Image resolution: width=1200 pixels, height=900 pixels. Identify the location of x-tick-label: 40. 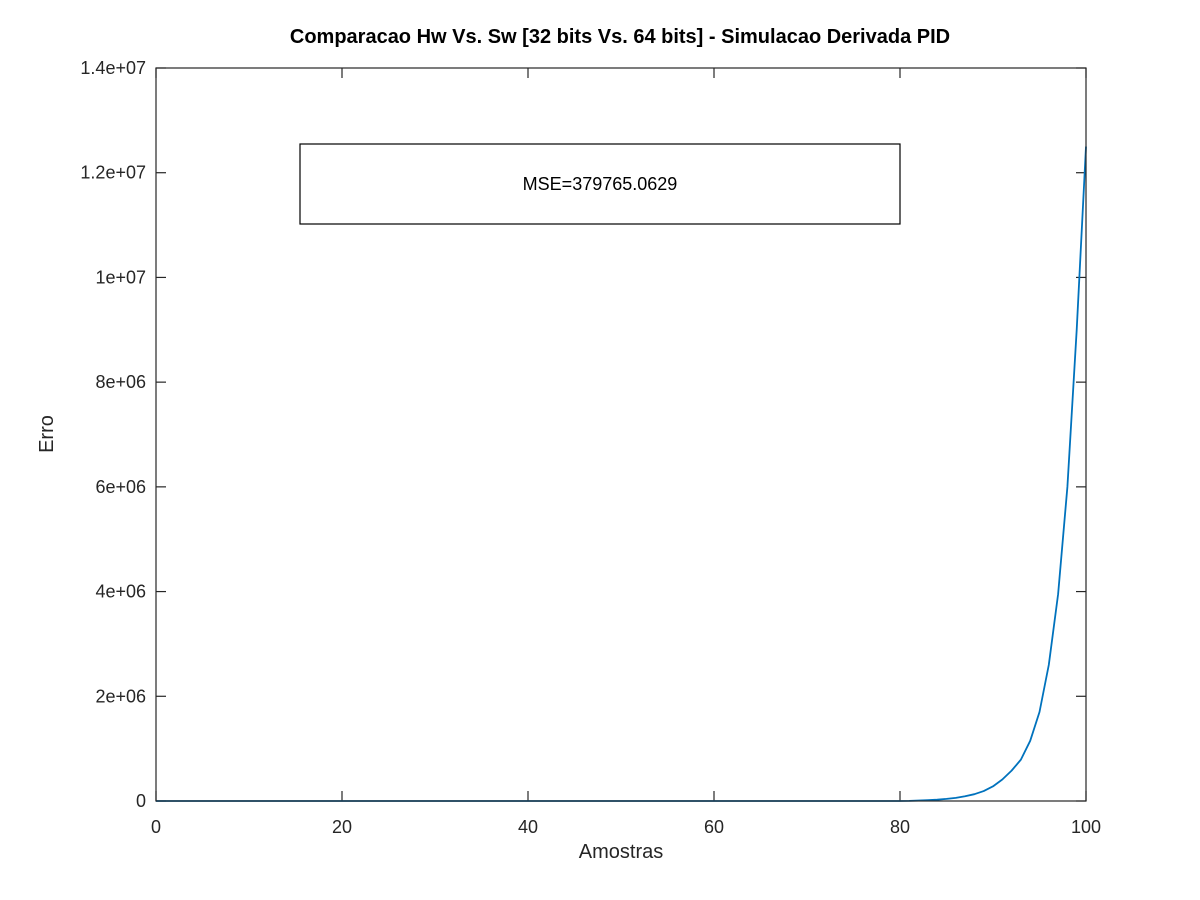
(528, 827).